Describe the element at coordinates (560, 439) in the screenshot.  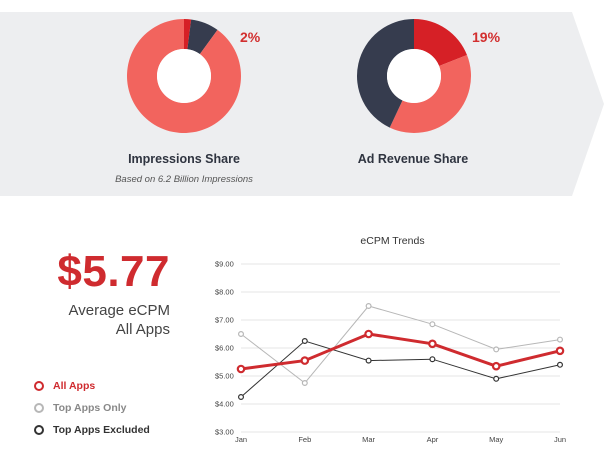
I see `x-tick-label: Jun` at that location.